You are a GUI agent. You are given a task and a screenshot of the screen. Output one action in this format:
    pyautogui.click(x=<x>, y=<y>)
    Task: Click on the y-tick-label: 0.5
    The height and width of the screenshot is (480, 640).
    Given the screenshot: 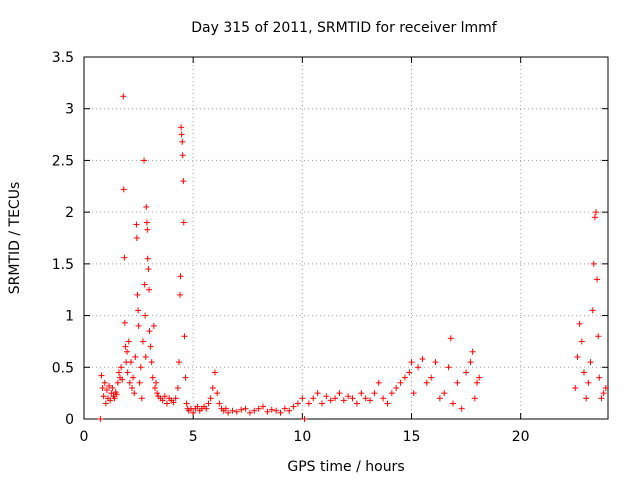 What is the action you would take?
    pyautogui.click(x=63, y=368)
    